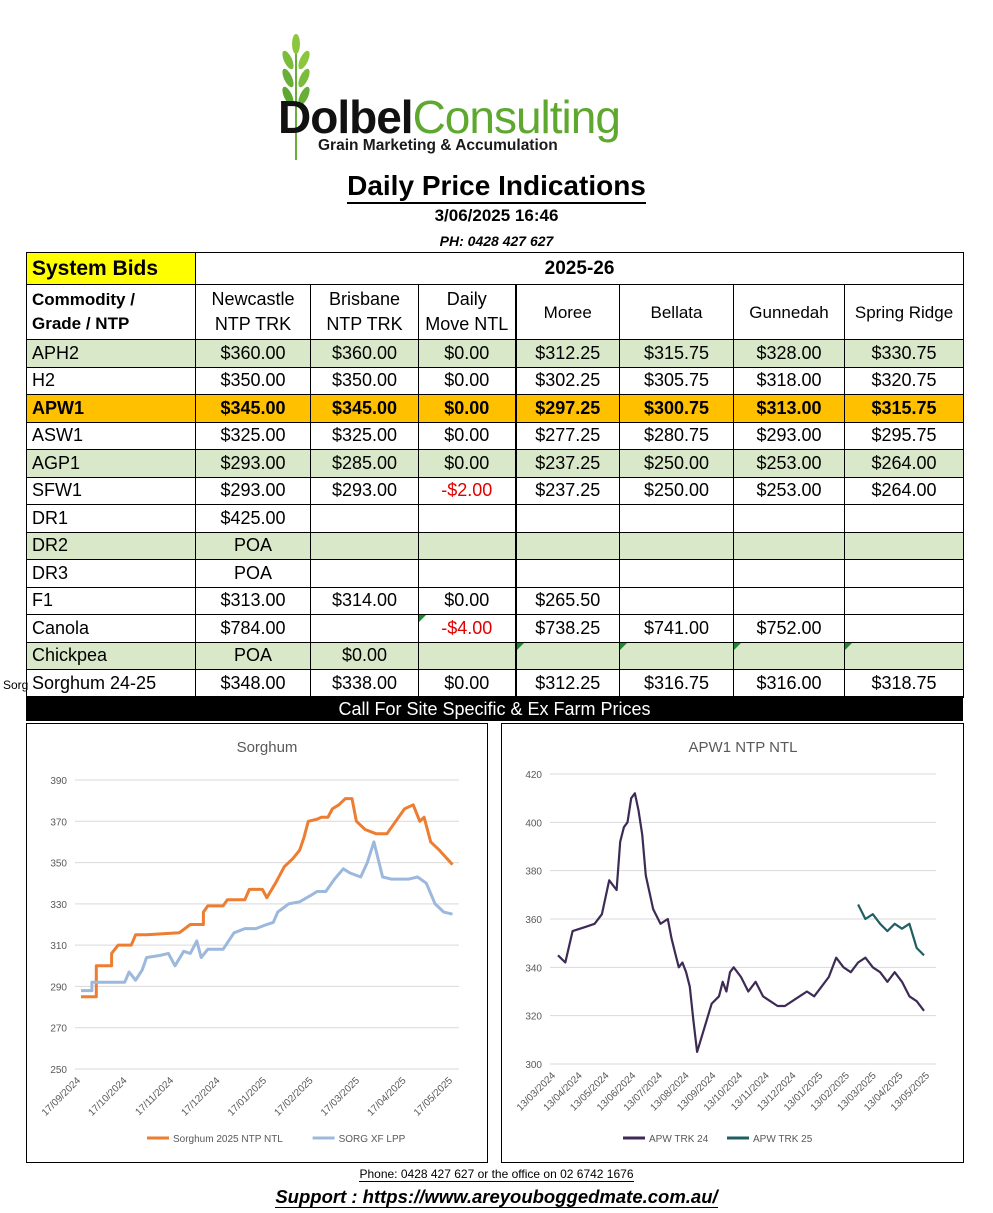  I want to click on registered-mark: ®, so click(615, 112).